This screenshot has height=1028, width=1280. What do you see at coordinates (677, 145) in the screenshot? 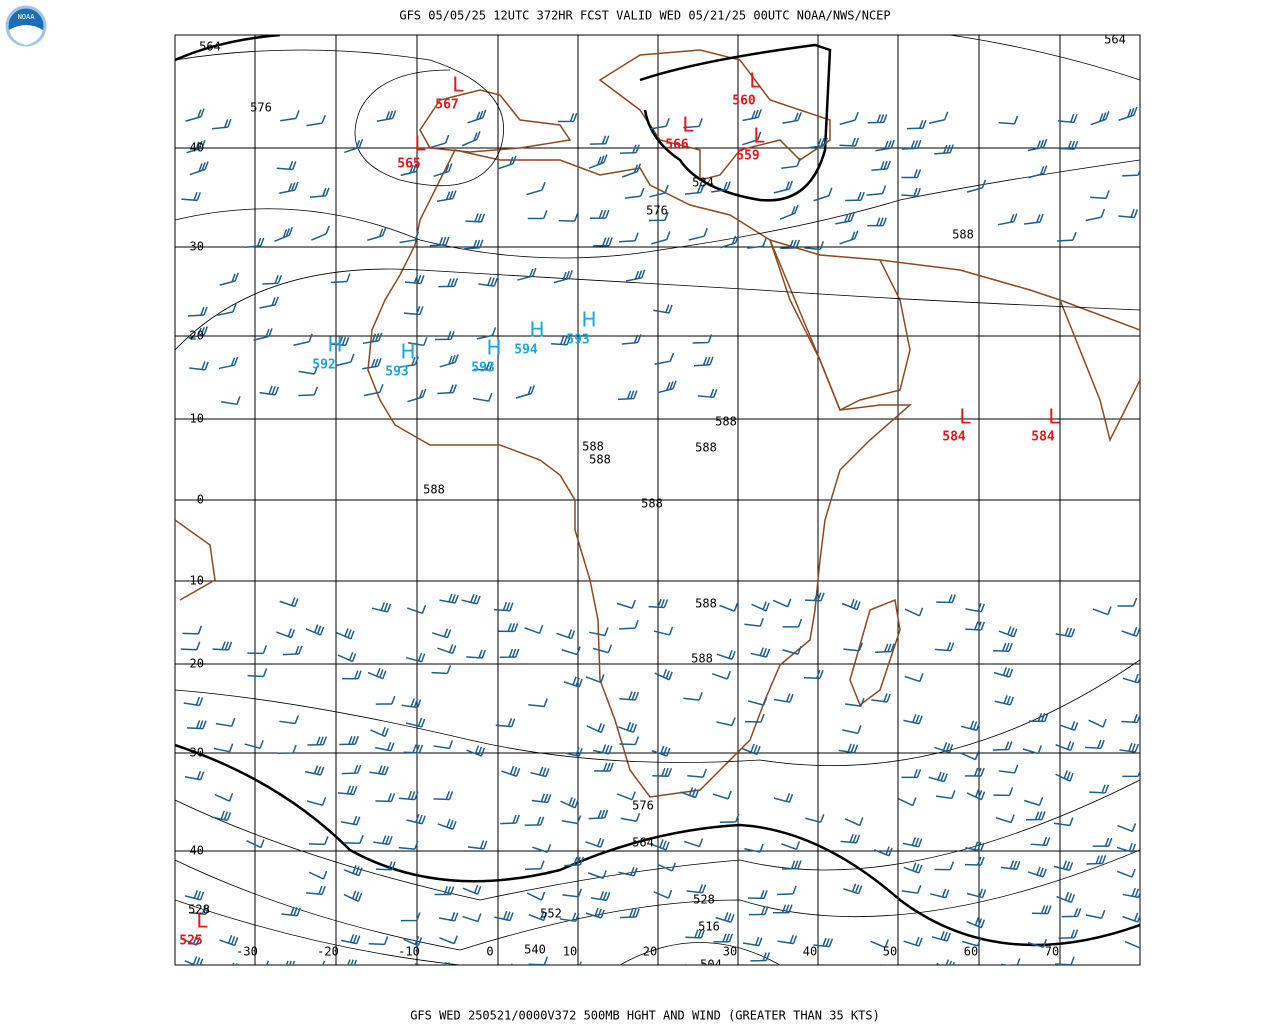
I see `center-value: 566` at bounding box center [677, 145].